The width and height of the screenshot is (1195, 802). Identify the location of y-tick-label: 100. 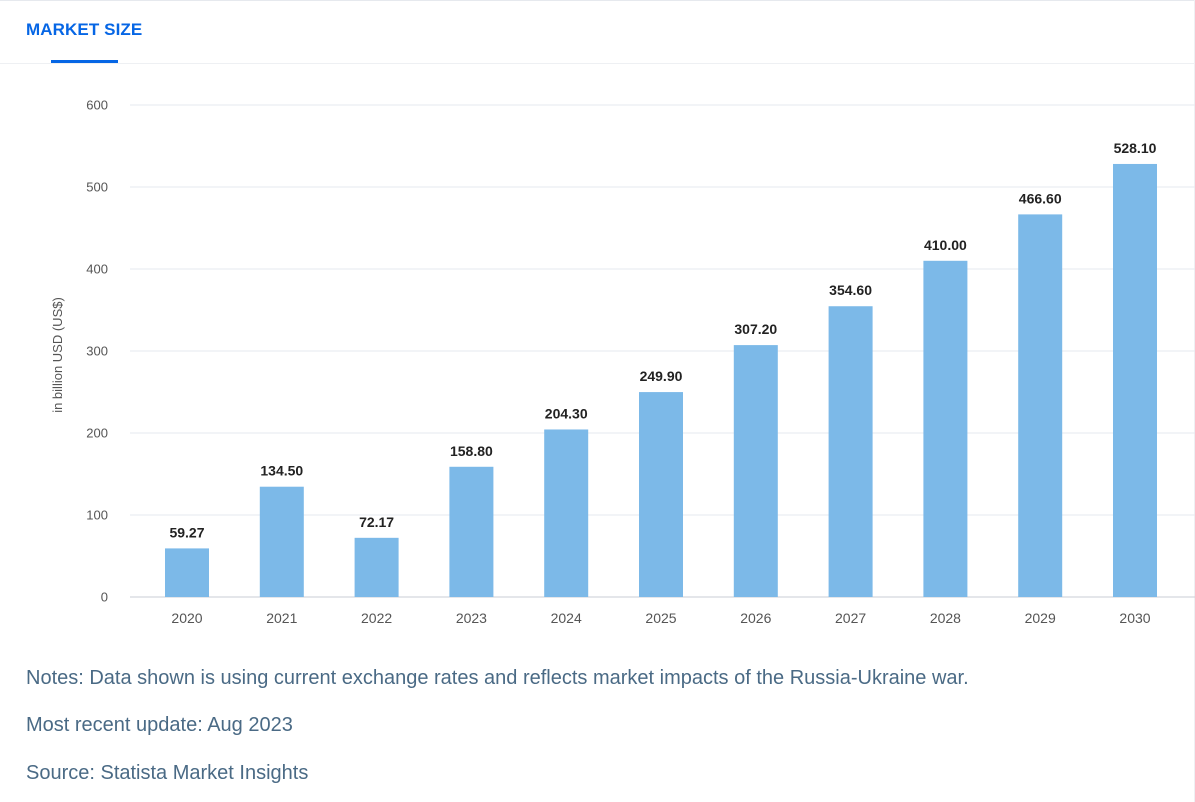
(97, 515).